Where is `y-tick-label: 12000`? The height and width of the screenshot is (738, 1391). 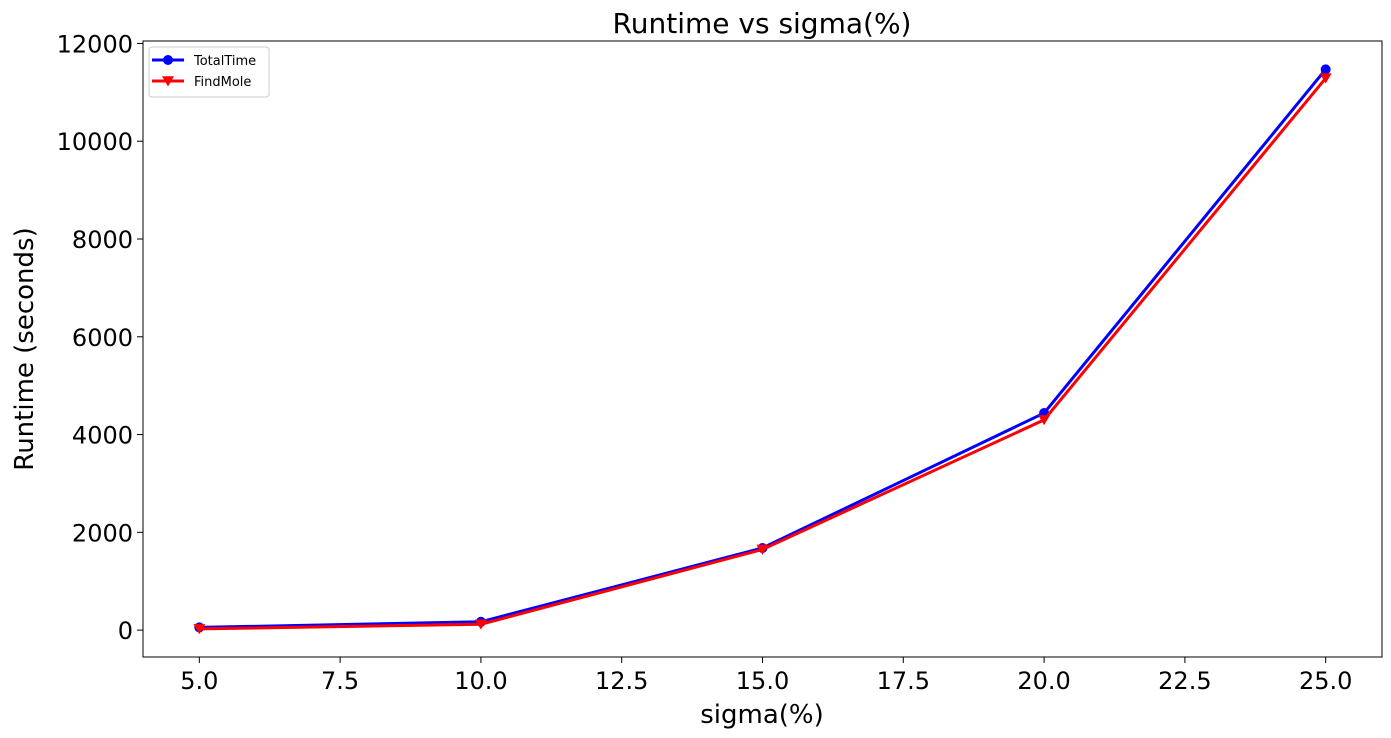 y-tick-label: 12000 is located at coordinates (95, 44).